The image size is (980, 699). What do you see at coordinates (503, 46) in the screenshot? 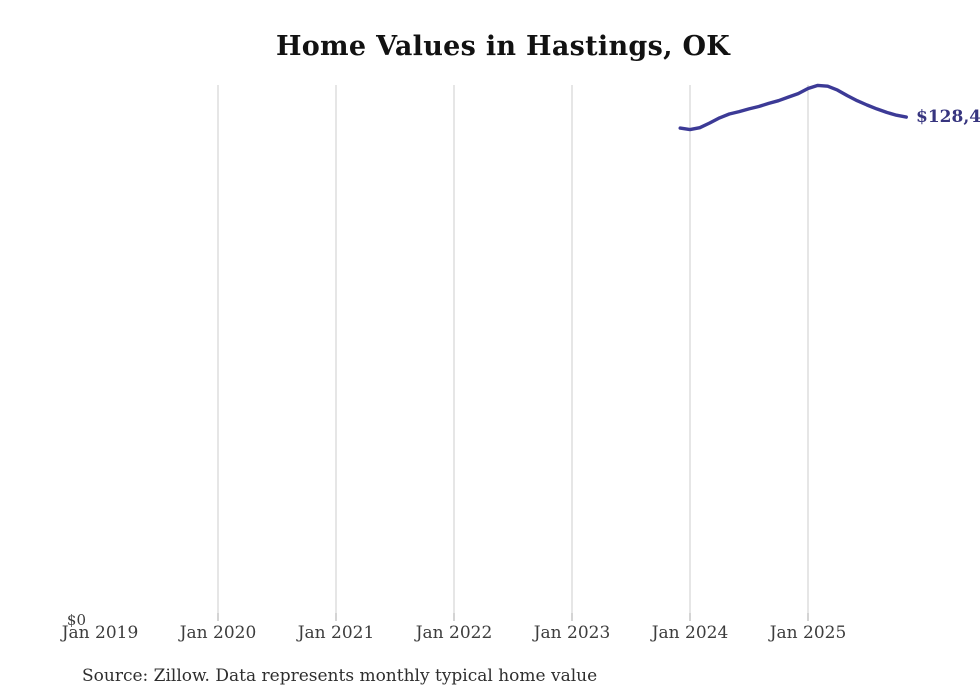
I see `chart-title: Home Values in Hastings, OK` at bounding box center [503, 46].